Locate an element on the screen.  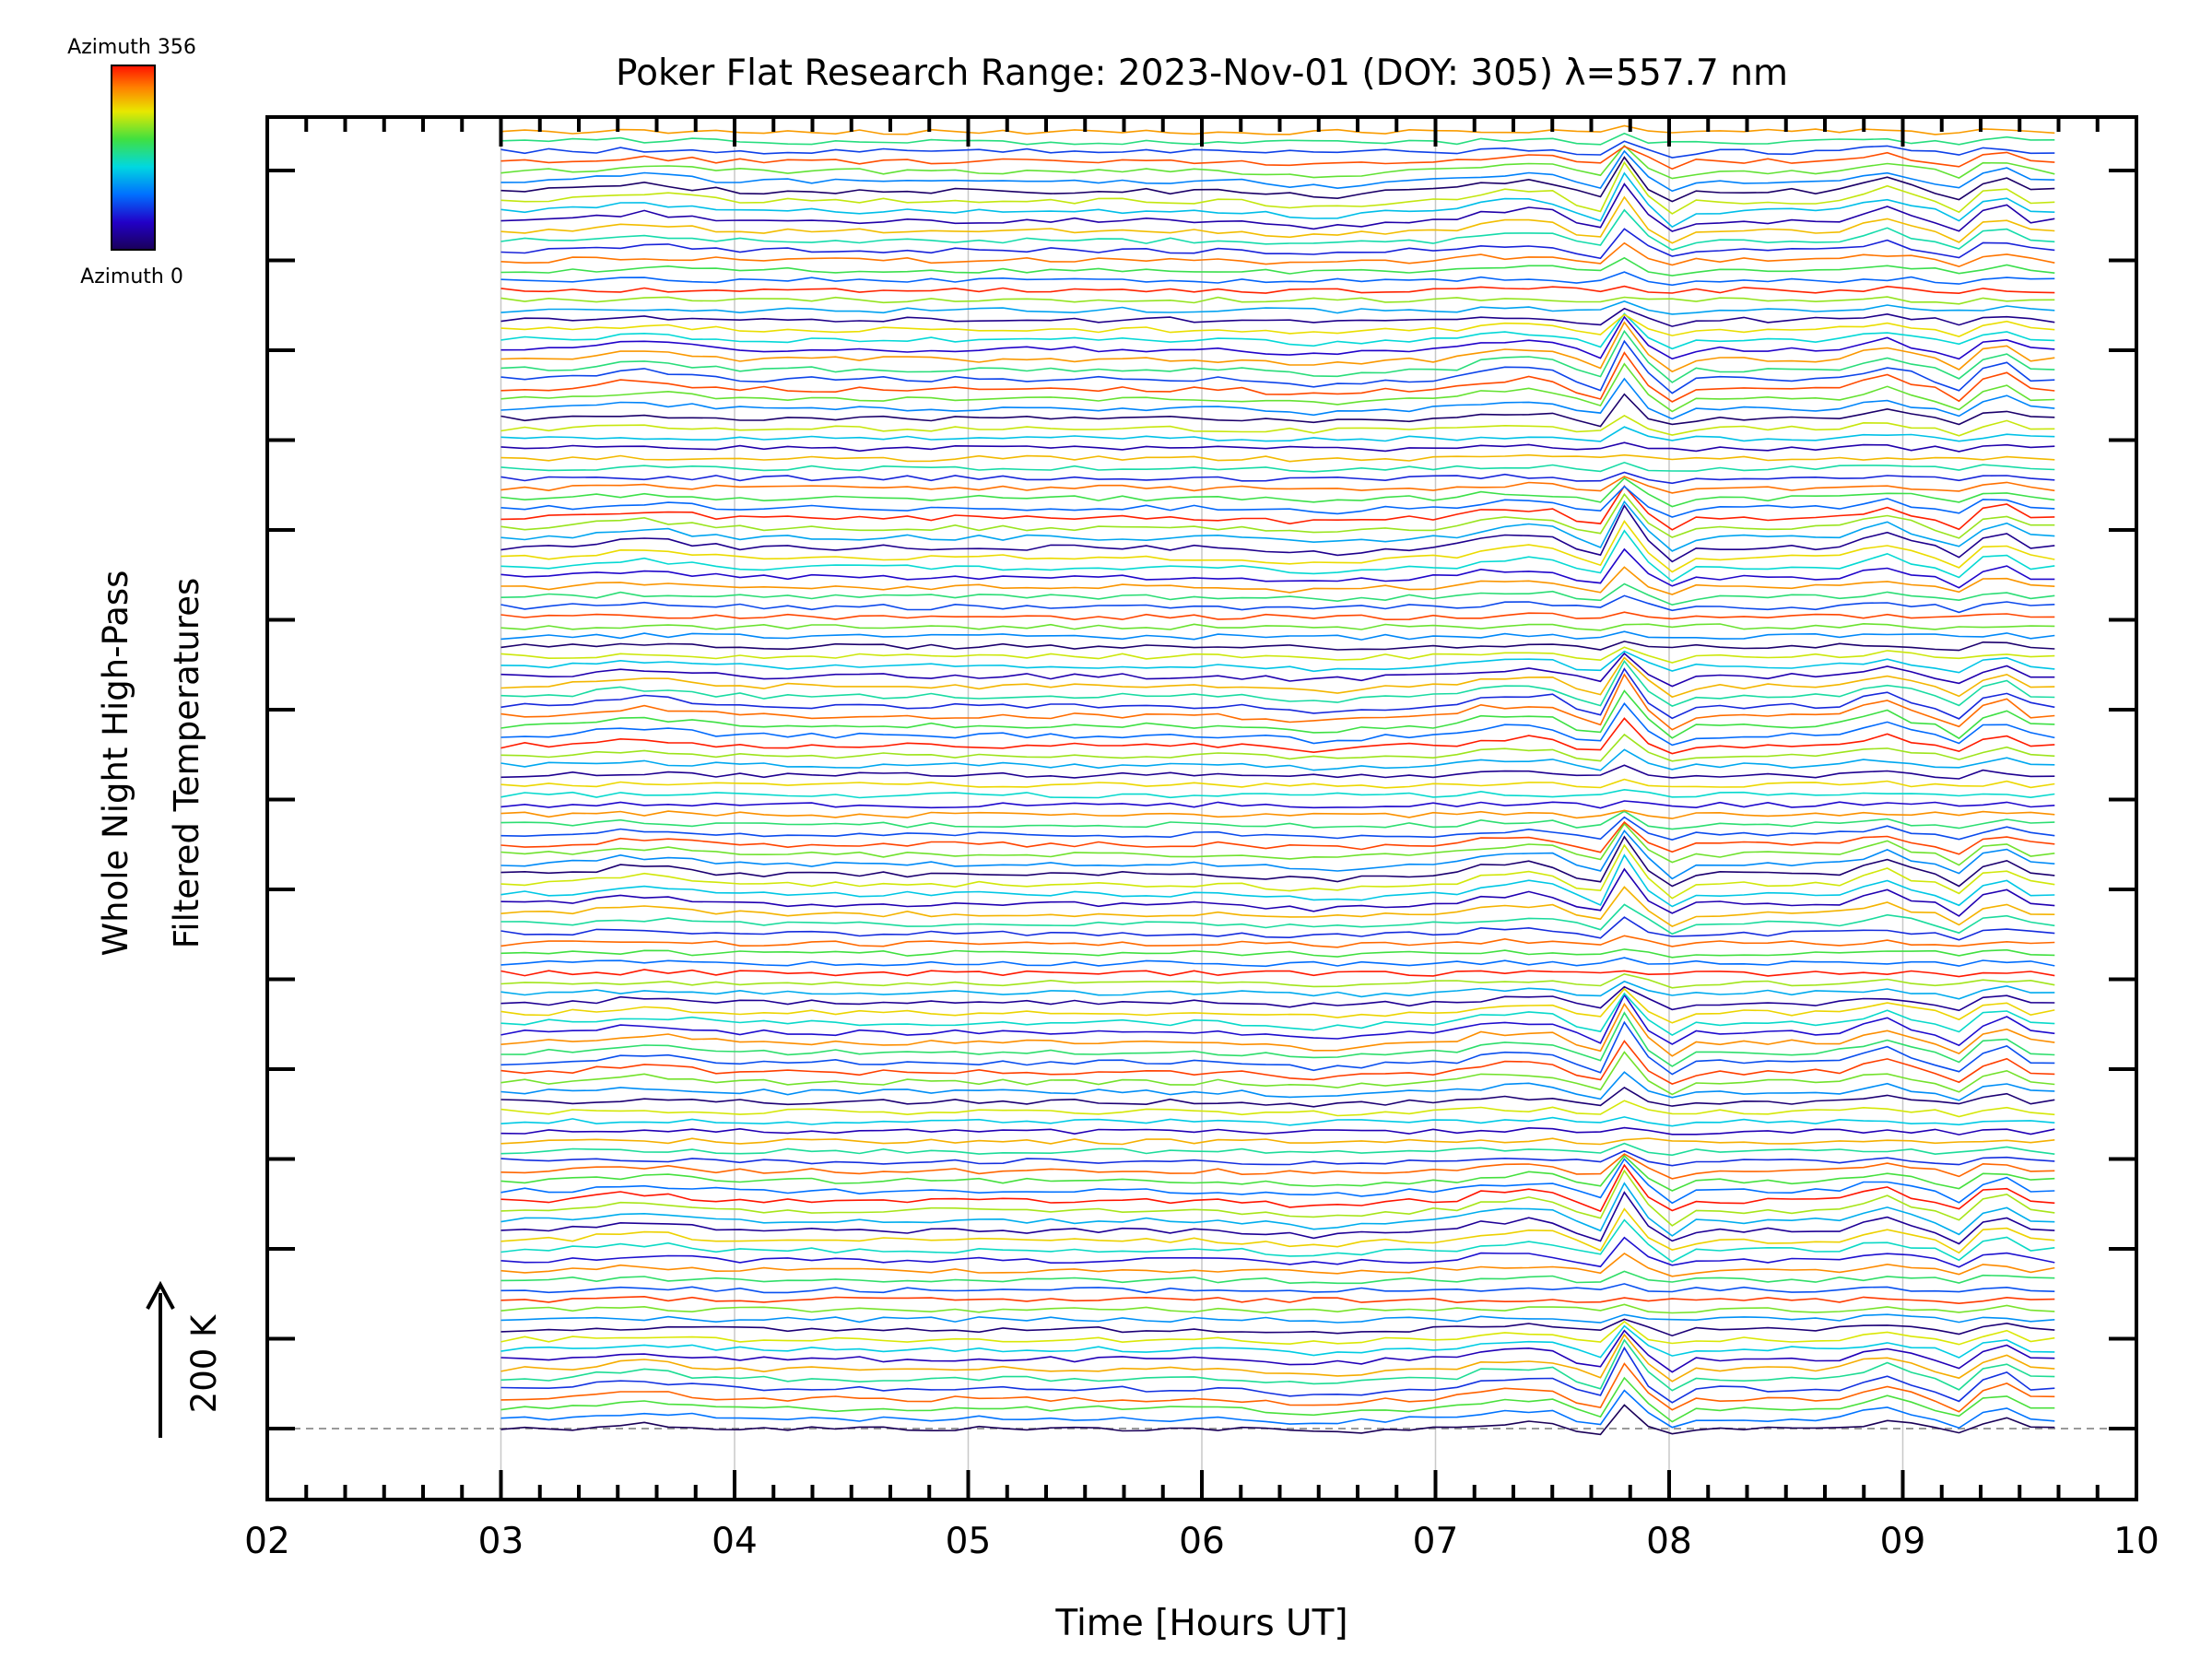
x-tick-label: 09 is located at coordinates (1903, 1541).